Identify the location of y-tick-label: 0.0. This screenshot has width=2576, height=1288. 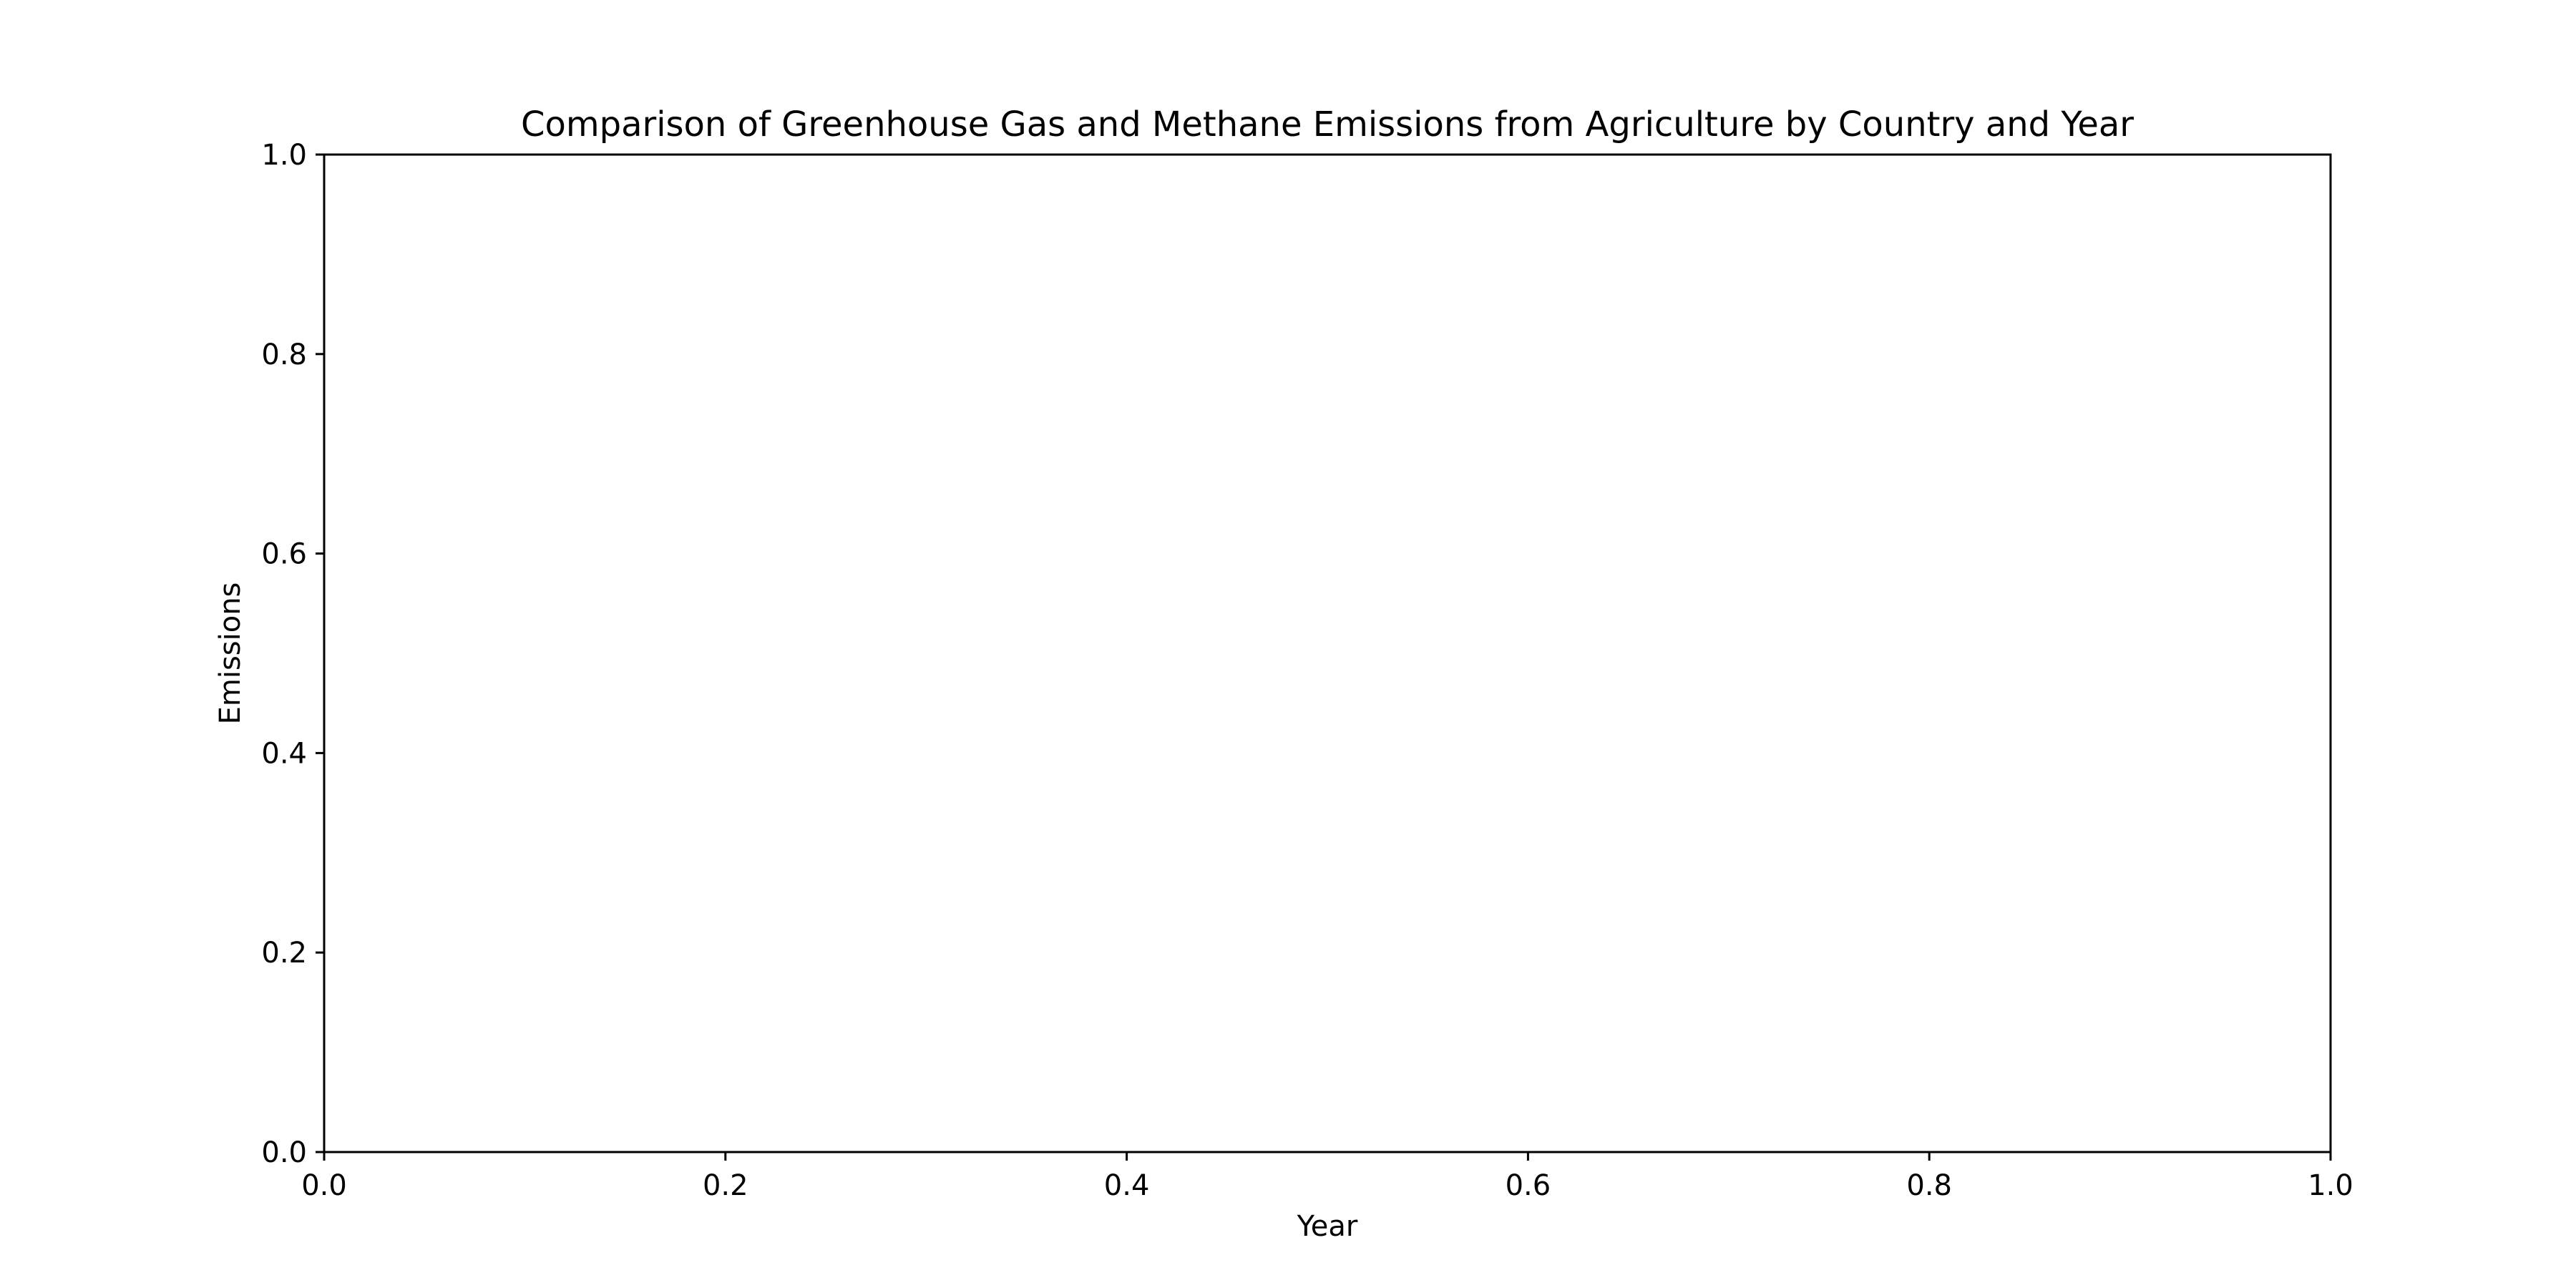
(284, 1152).